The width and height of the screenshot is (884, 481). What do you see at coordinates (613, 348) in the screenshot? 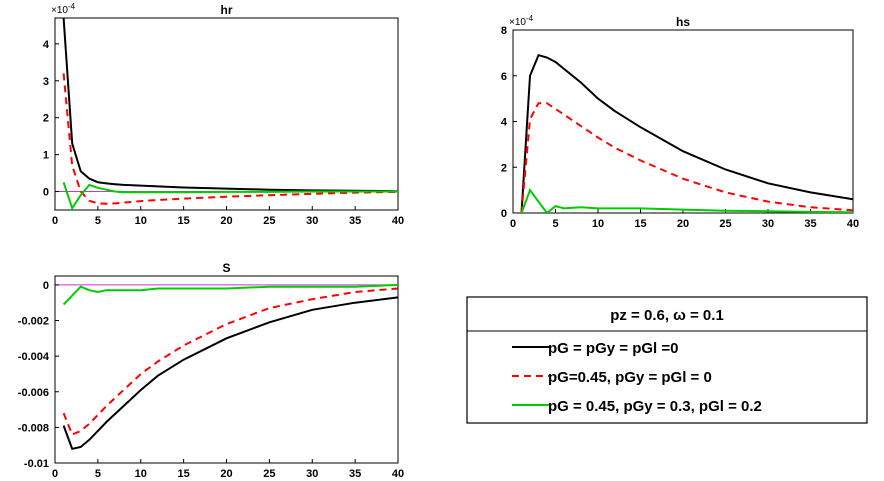
I see `legend-entry-black: pG = pGy = pGl =0` at bounding box center [613, 348].